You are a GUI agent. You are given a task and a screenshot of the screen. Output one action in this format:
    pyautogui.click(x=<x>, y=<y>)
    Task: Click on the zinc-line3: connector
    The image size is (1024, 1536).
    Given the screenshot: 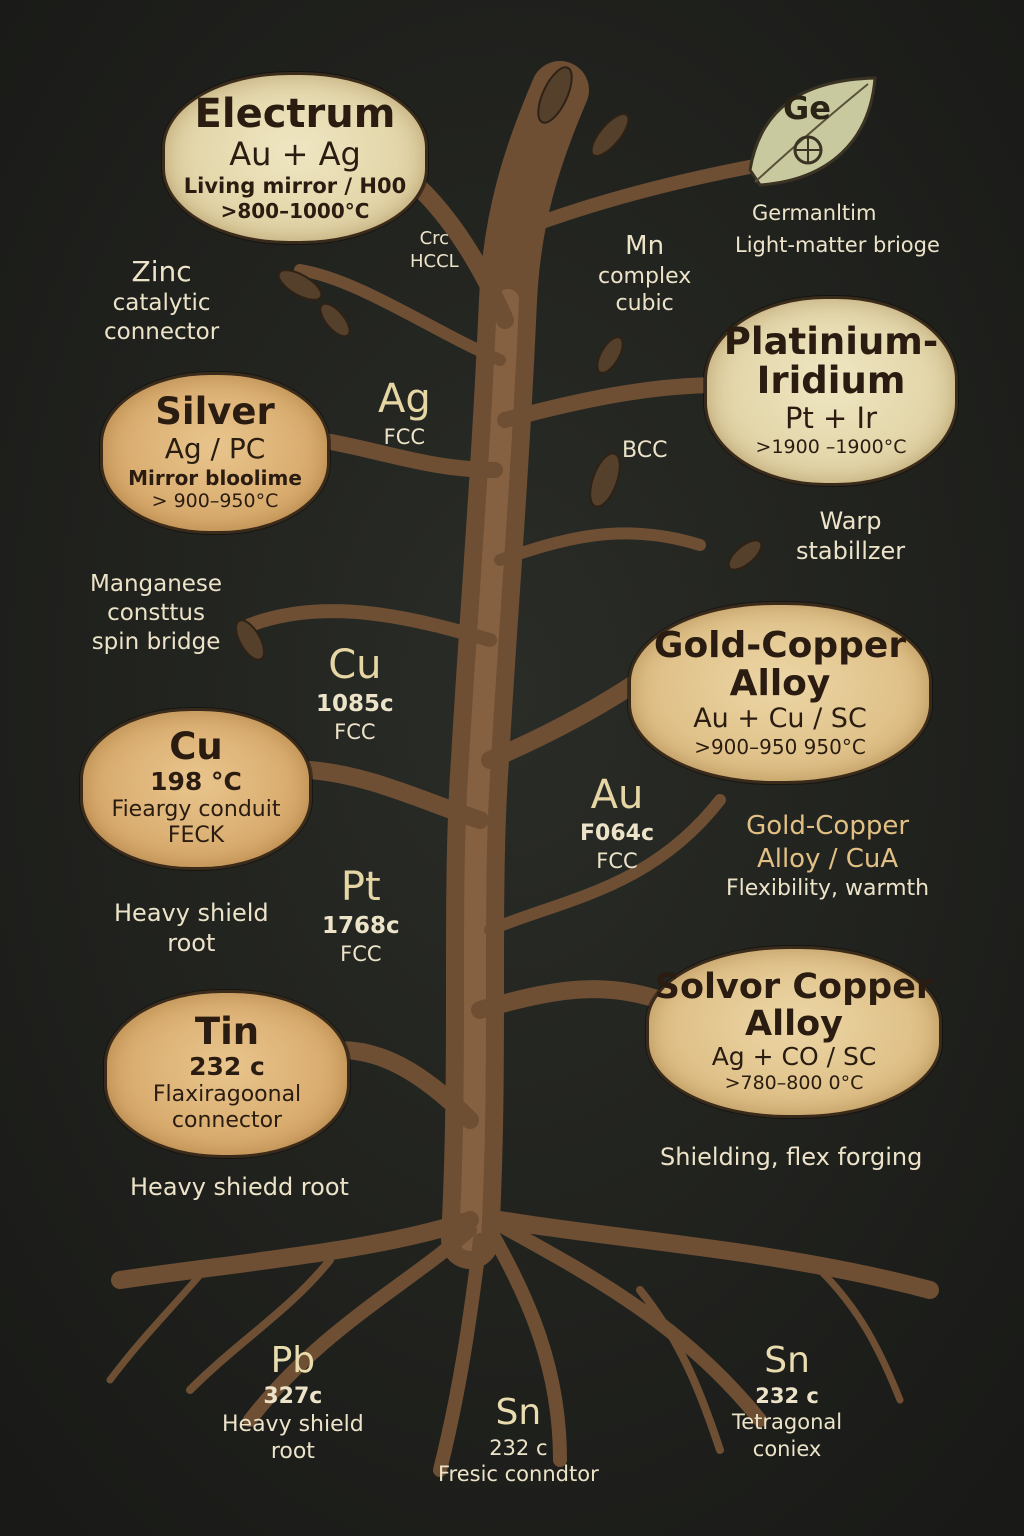 What is the action you would take?
    pyautogui.click(x=162, y=331)
    